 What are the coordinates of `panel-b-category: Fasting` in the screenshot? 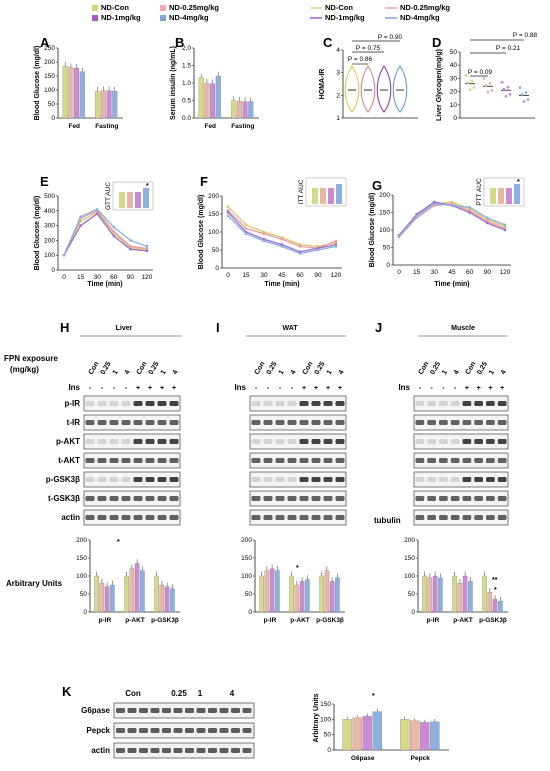 It's located at (242, 126).